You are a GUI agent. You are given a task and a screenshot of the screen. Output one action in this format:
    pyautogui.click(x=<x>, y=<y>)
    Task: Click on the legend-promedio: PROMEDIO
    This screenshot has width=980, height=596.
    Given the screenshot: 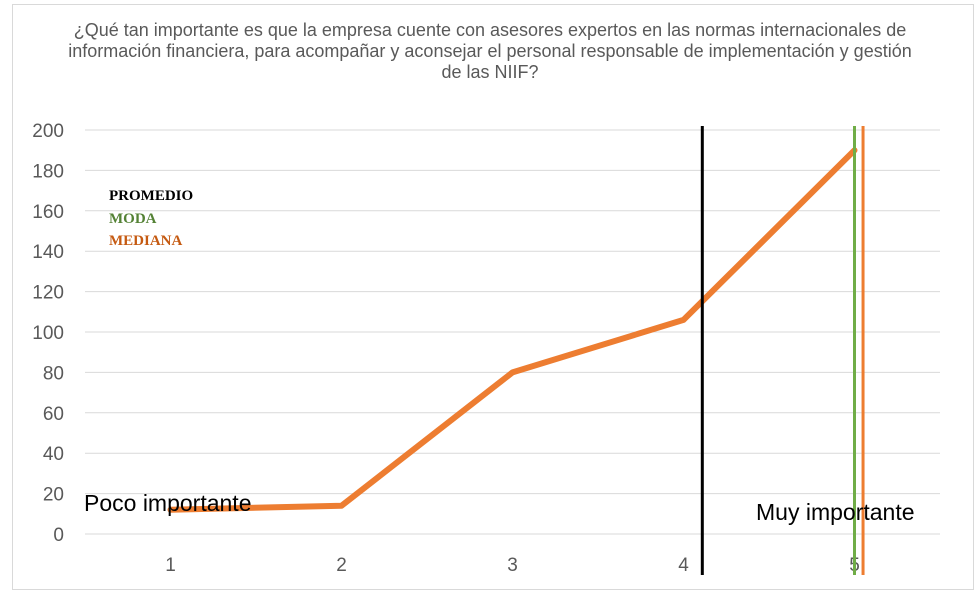 What is the action you would take?
    pyautogui.click(x=151, y=196)
    